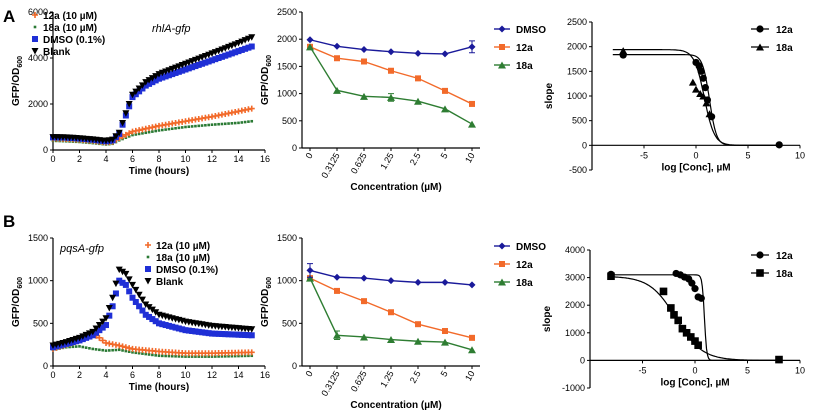 The width and height of the screenshot is (831, 410). What do you see at coordinates (70, 16) in the screenshot?
I see `legend-entry: 12a (10 µM)` at bounding box center [70, 16].